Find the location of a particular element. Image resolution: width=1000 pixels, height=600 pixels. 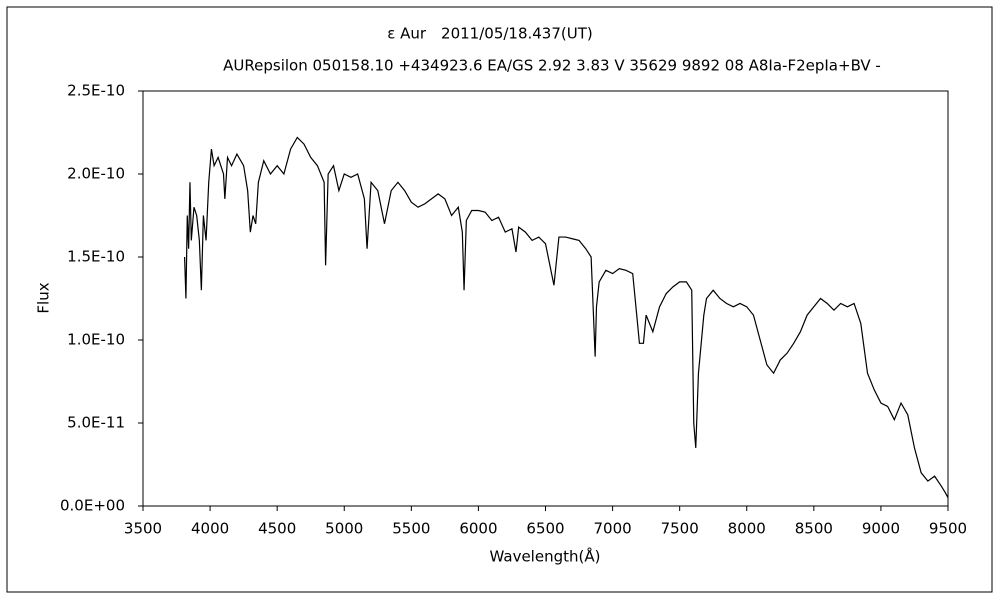

x-tick-label: 9500 is located at coordinates (948, 529).